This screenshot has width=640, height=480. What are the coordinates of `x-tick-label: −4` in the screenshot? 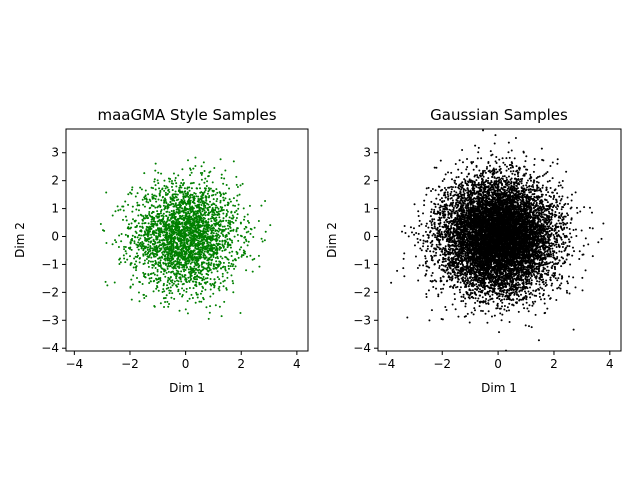 It's located at (74, 364).